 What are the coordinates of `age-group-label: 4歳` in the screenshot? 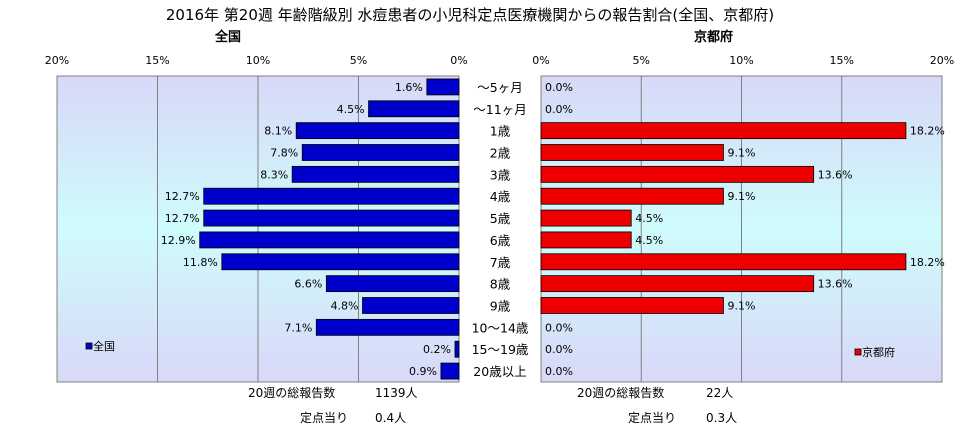 It's located at (500, 196).